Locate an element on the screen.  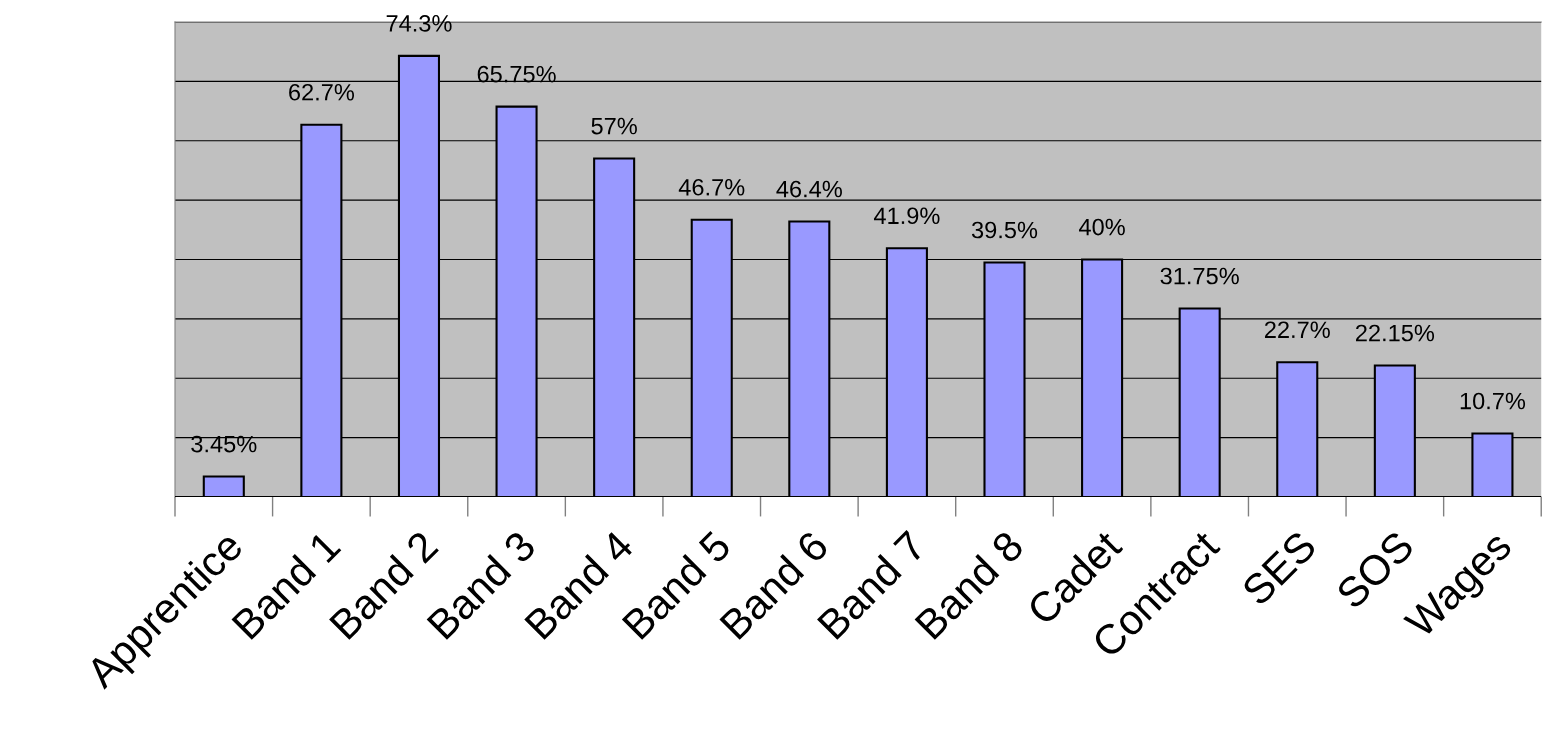
data-label: 46.4% is located at coordinates (809, 189).